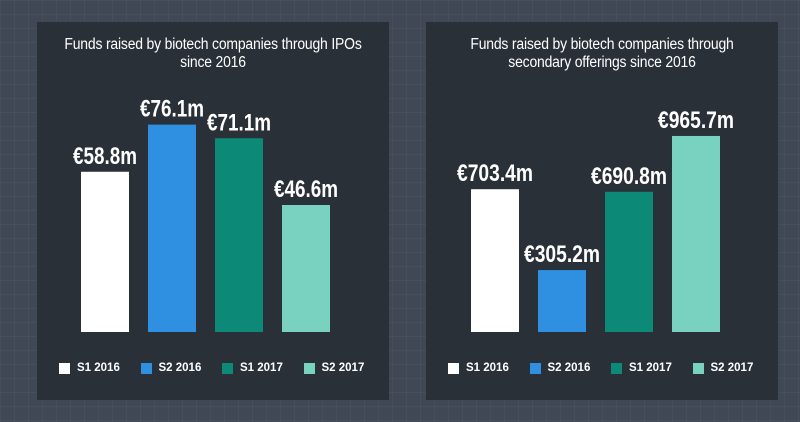 This screenshot has width=800, height=422. I want to click on bar-value-label: €965.7m, so click(696, 120).